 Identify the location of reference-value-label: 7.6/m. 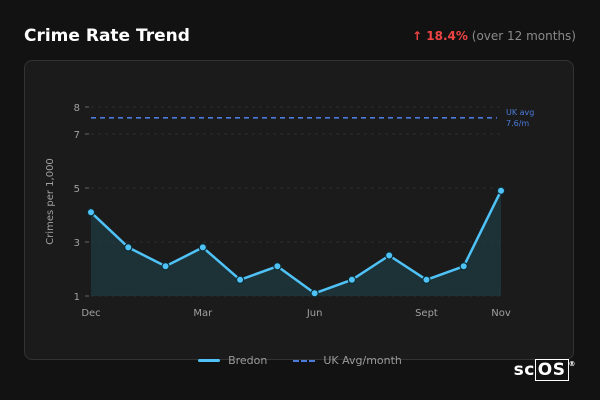
(517, 123).